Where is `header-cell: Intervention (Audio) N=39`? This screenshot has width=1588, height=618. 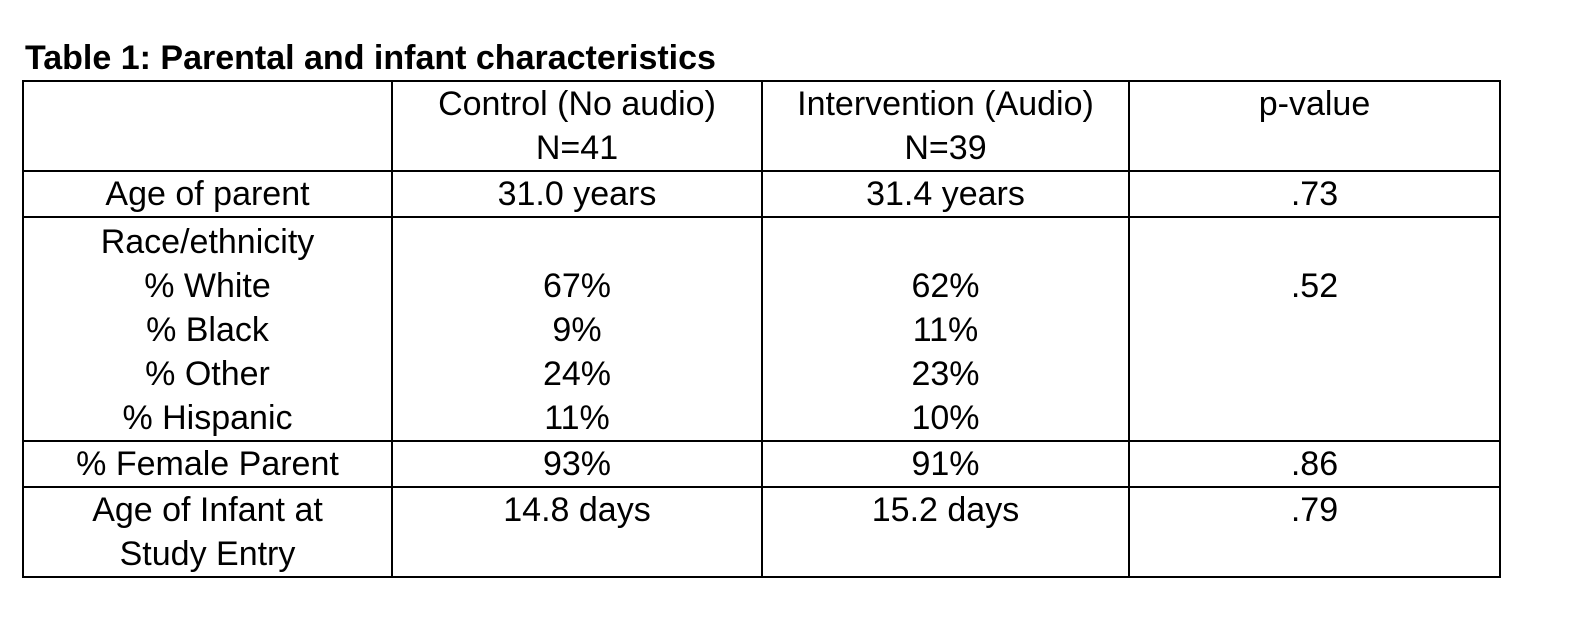
header-cell: Intervention (Audio) N=39 is located at coordinates (945, 126).